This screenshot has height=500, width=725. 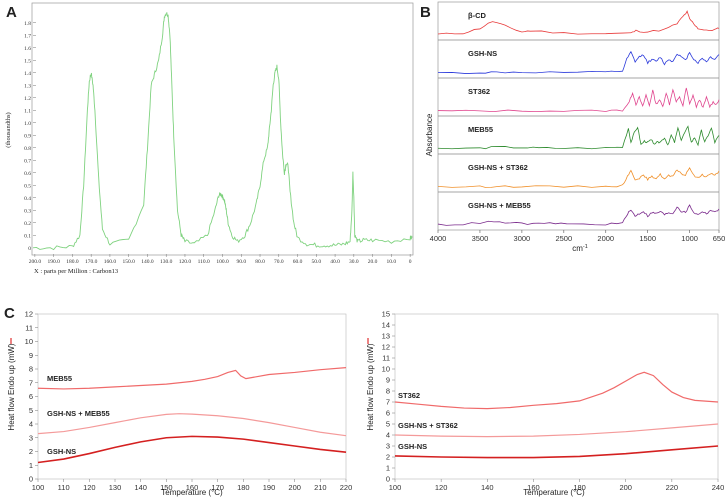 I want to click on panel-a-y-tick-label: 0.3, so click(x=27, y=211).